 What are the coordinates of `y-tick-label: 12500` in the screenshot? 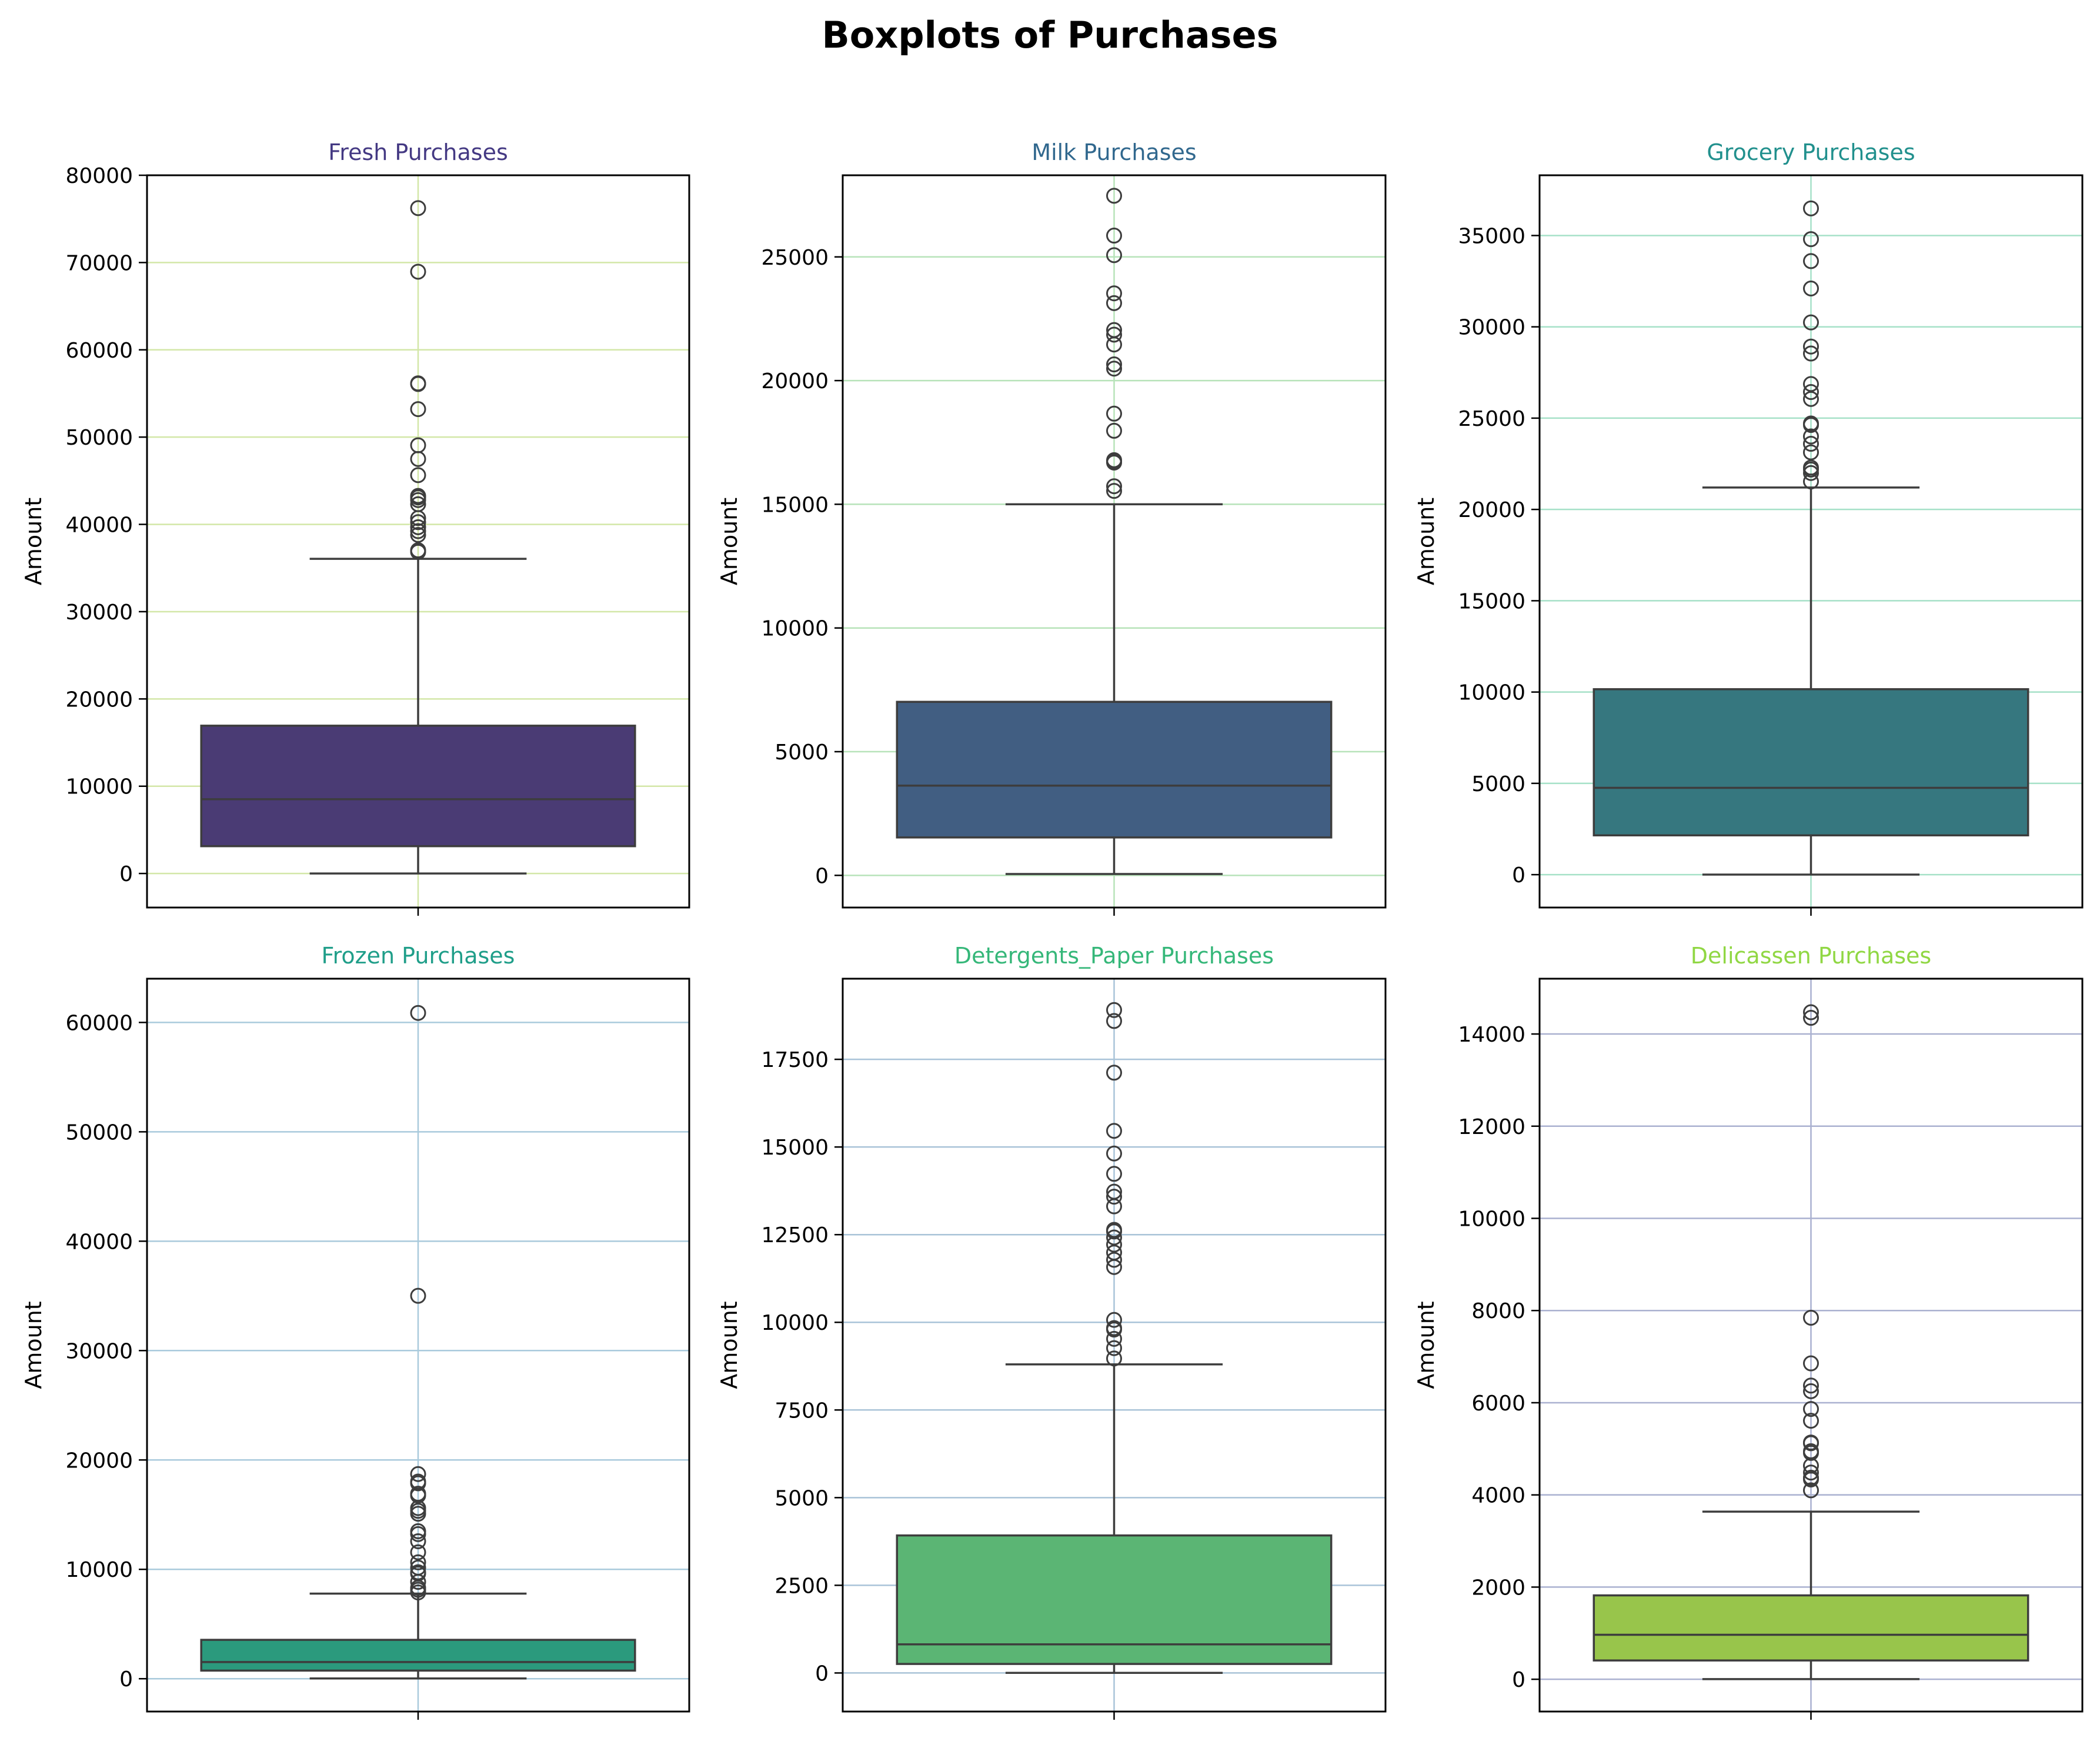 It's located at (795, 1235).